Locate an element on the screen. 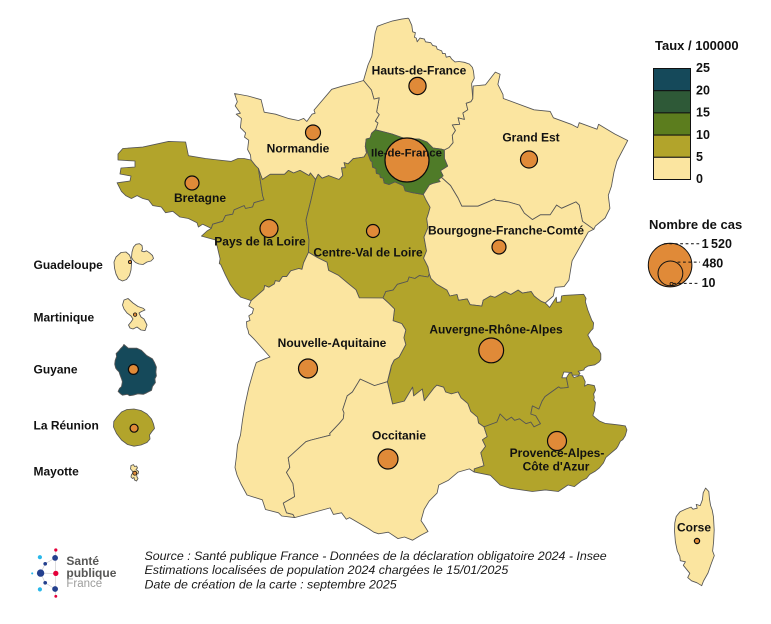 This screenshot has width=771, height=624. svg-text: Corse is located at coordinates (694, 528).